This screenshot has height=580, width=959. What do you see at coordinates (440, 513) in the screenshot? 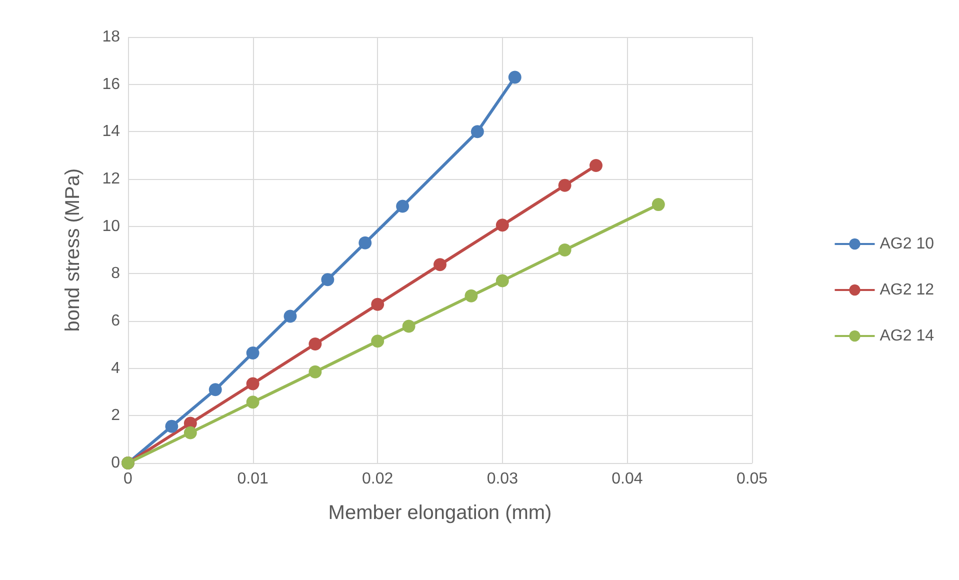
I see `x-axis-title: Member elongation (mm)` at bounding box center [440, 513].